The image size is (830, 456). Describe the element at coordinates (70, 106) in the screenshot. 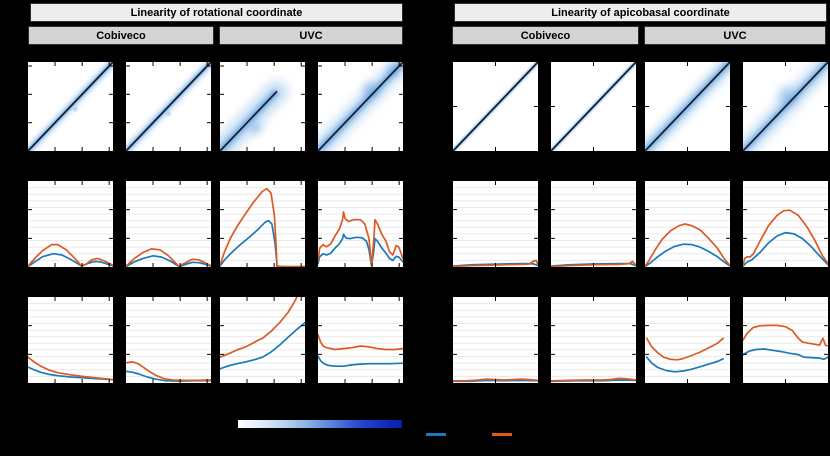

I see `plot-rot-cobiveco-1-identity` at that location.